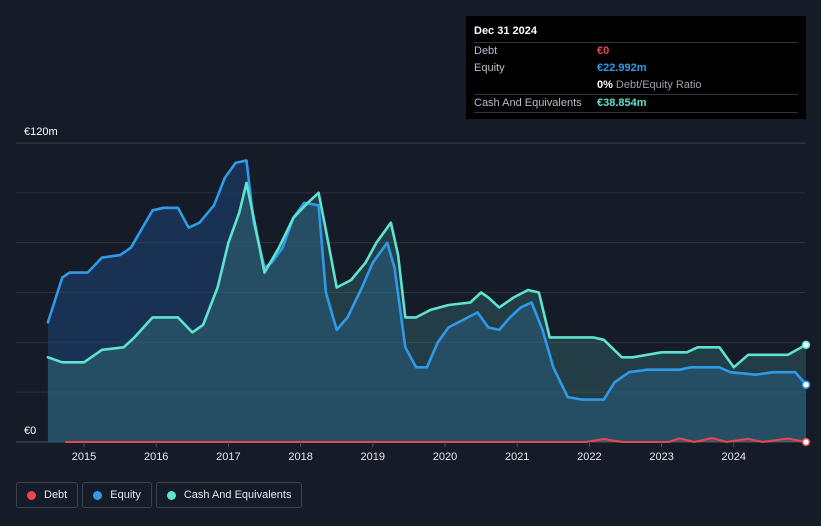 The image size is (821, 526). Describe the element at coordinates (410, 143) in the screenshot. I see `plot-top-border` at that location.